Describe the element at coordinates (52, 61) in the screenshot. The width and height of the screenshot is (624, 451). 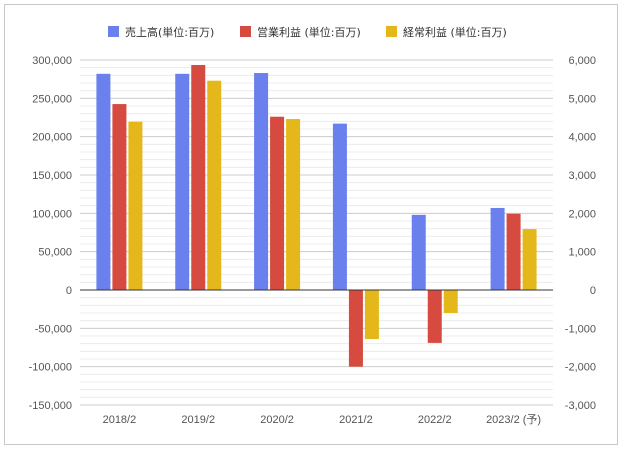
I see `left-tick-label: 300,000` at that location.